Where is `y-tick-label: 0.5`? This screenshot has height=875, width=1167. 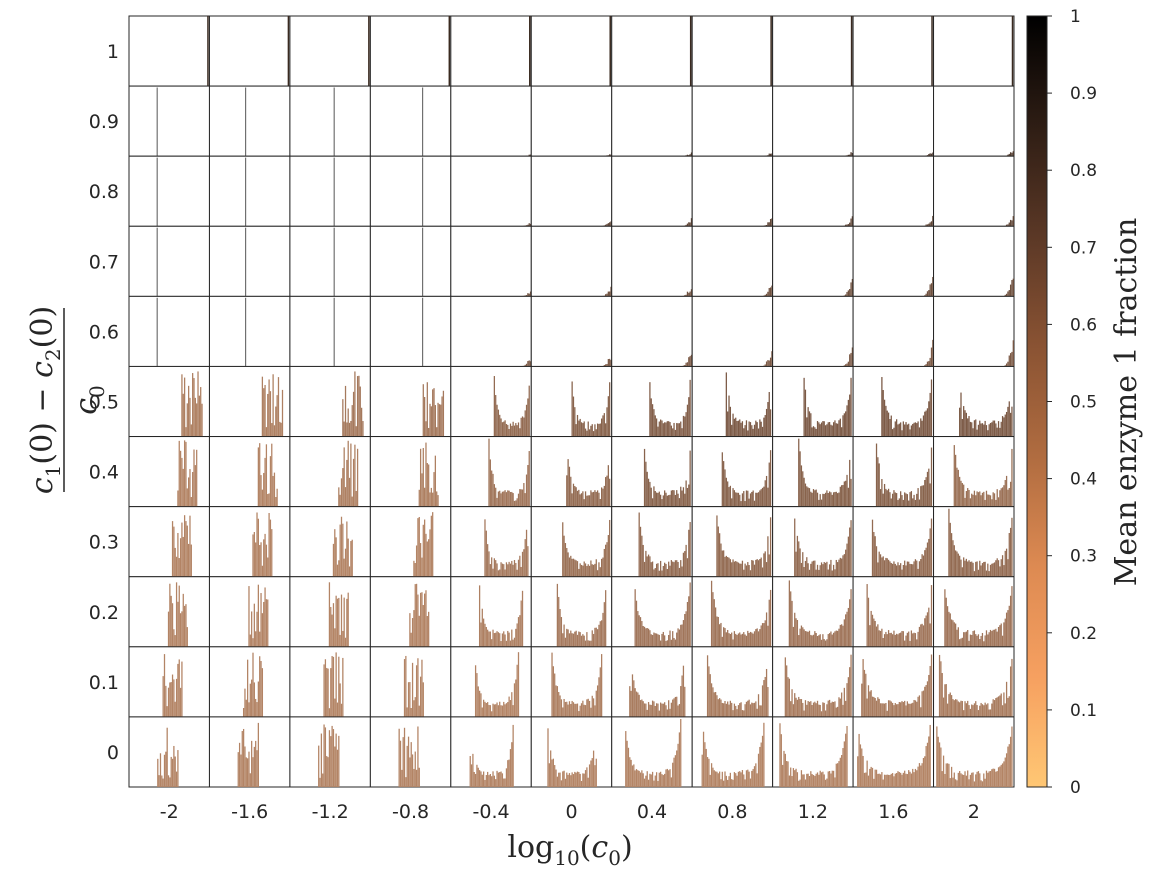
y-tick-label: 0.5 is located at coordinates (104, 403).